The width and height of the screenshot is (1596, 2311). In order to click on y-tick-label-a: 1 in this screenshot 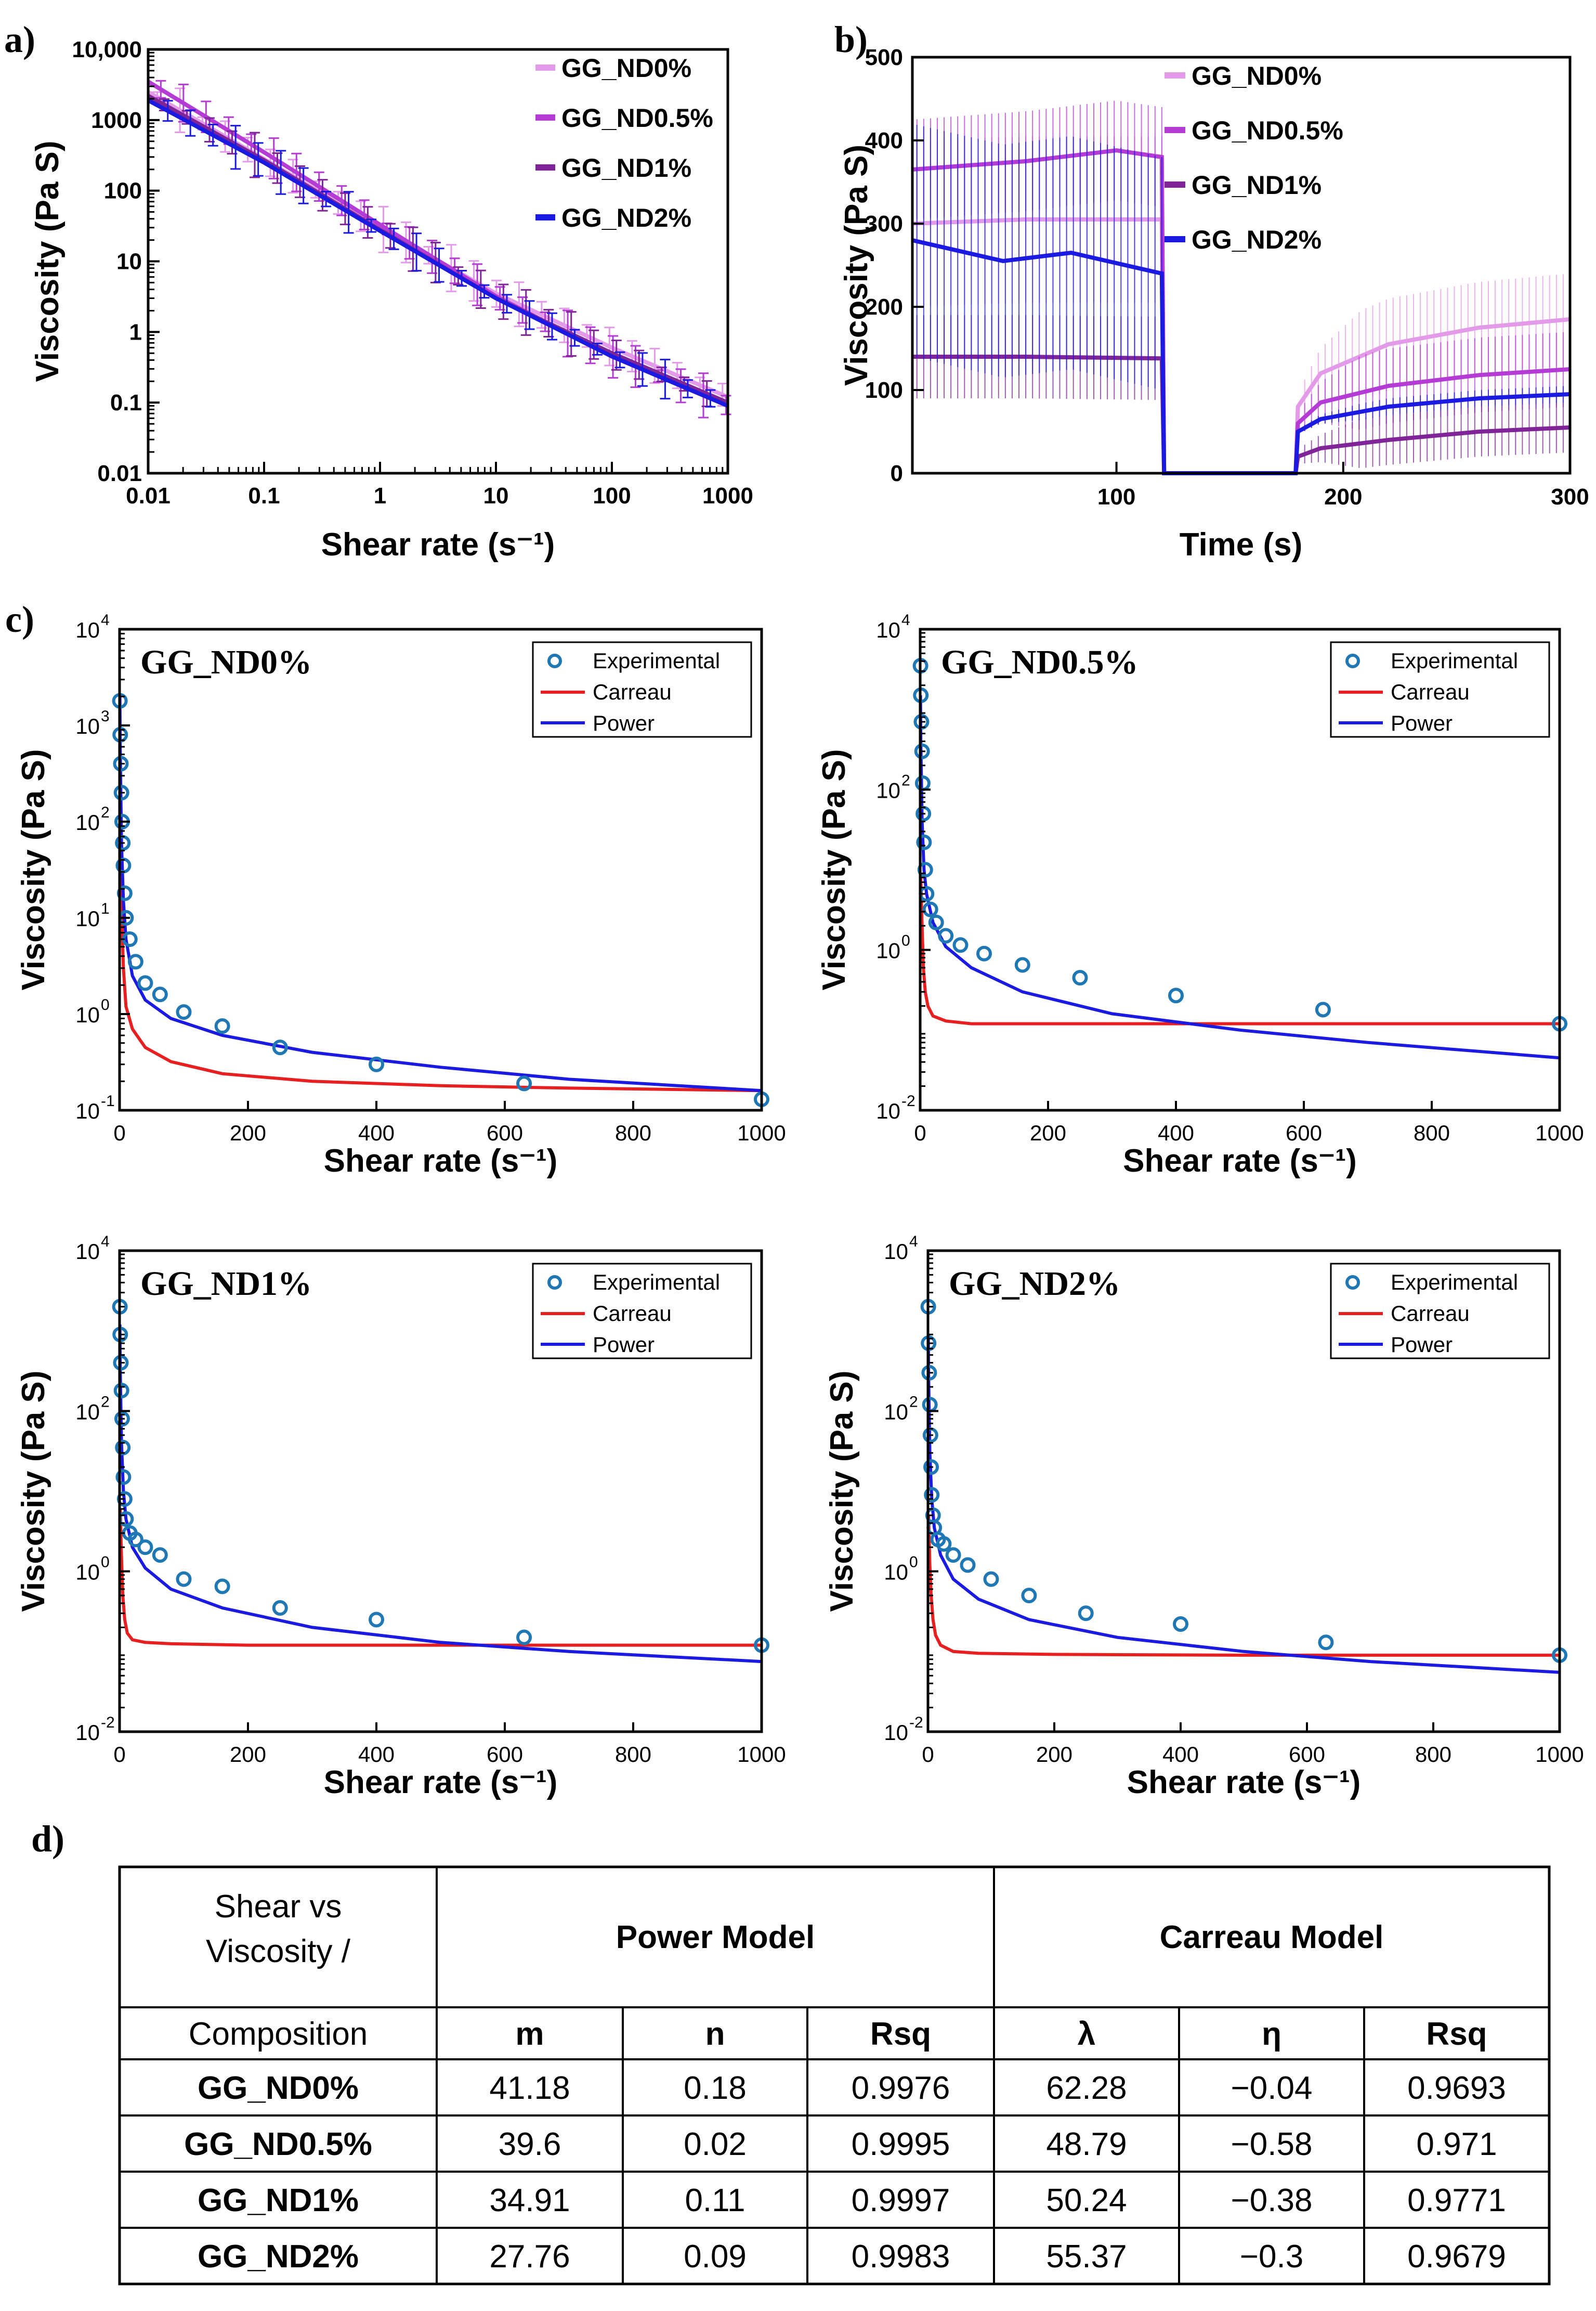, I will do `click(135, 332)`.